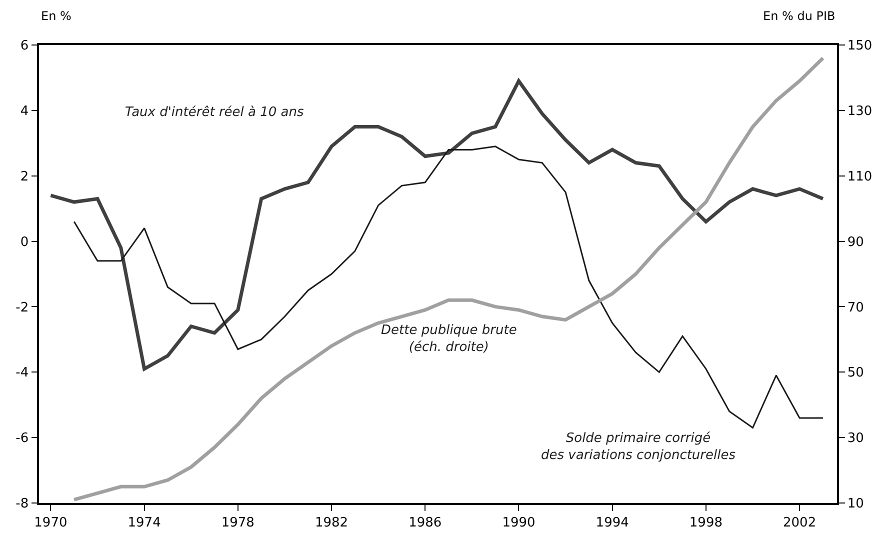  I want to click on x-tick-label: 1970, so click(51, 522).